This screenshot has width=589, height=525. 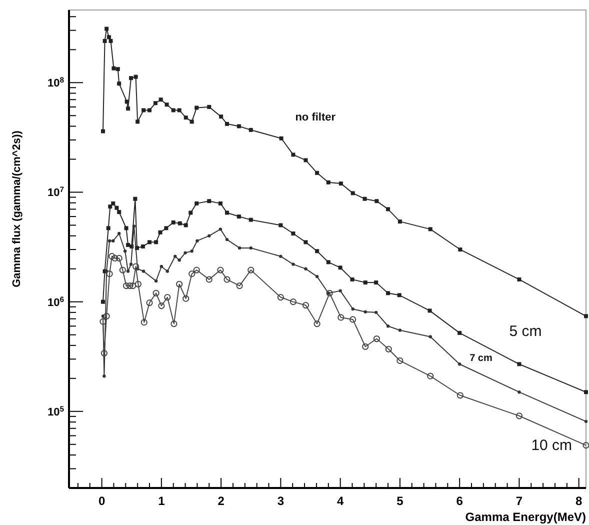 I want to click on y-tick-label: 10$^{8}$, so click(x=56, y=82).